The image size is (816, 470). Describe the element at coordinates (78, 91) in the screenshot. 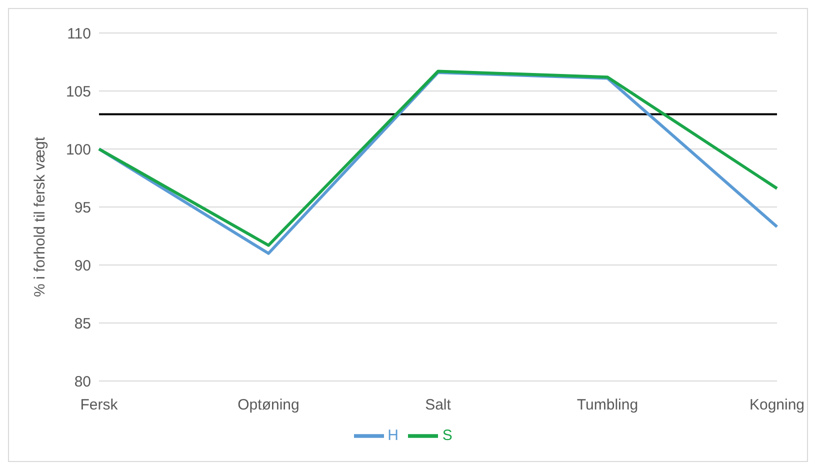

I see `y-tick-label: 105` at that location.